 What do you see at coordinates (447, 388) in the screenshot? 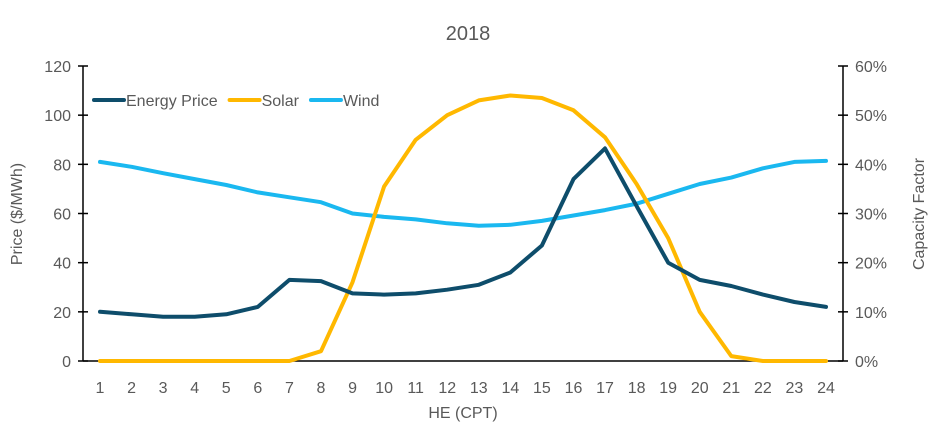
I see `x-tick-label: 12` at bounding box center [447, 388].